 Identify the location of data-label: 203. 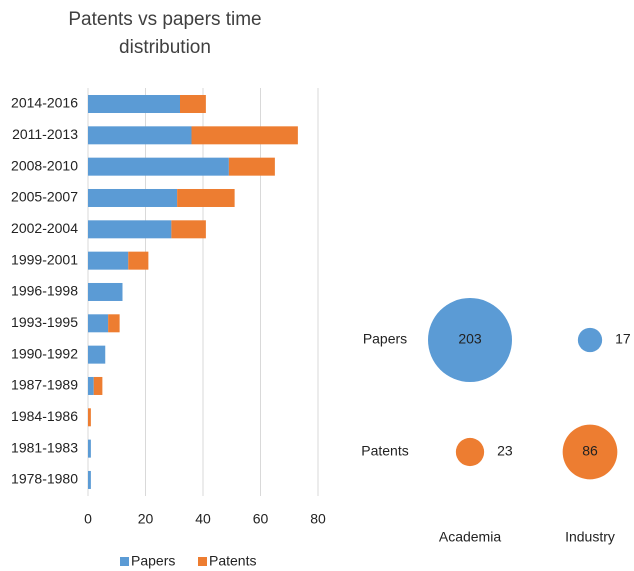
(470, 339).